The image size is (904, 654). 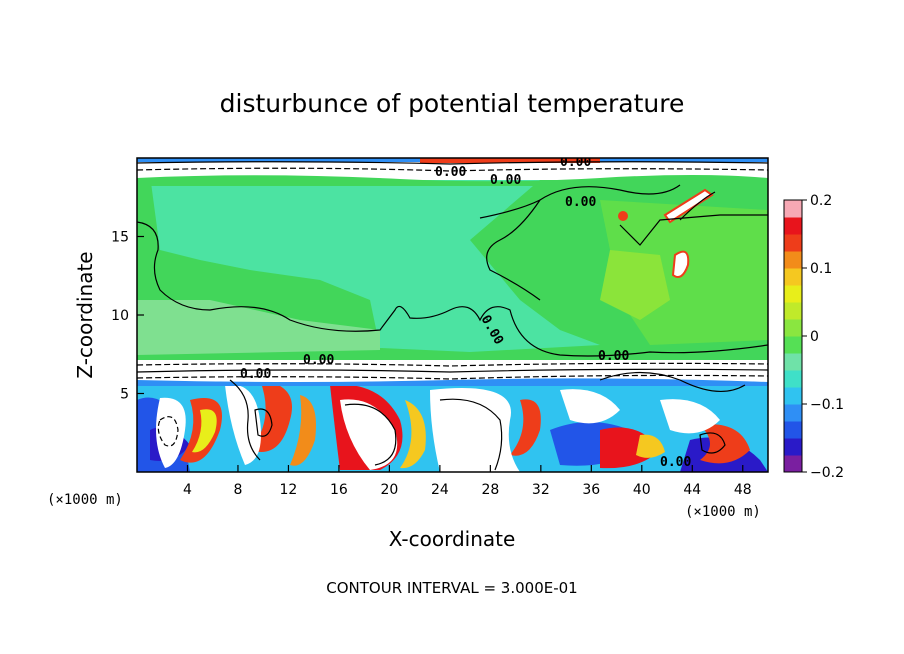 What do you see at coordinates (187, 490) in the screenshot?
I see `x-tick-label: 4` at bounding box center [187, 490].